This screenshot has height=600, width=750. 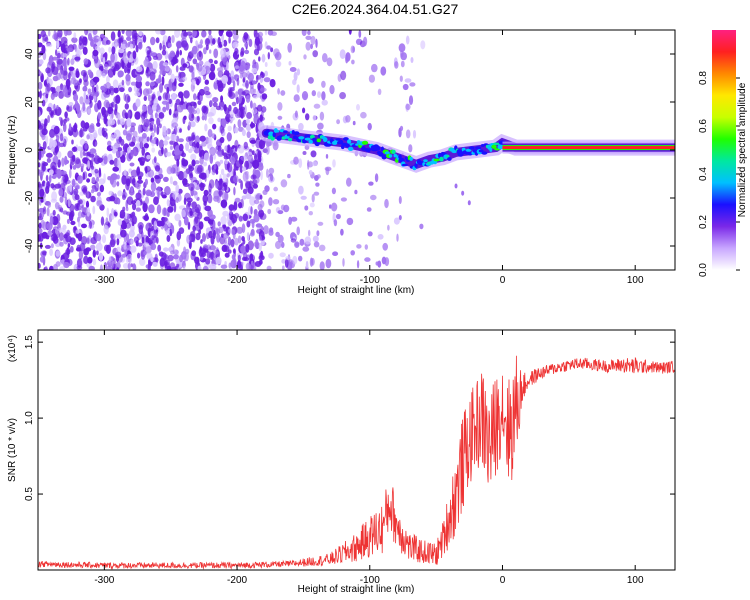 What do you see at coordinates (742, 149) in the screenshot?
I see `colorbar-label: Normalized spectral amplitude` at bounding box center [742, 149].